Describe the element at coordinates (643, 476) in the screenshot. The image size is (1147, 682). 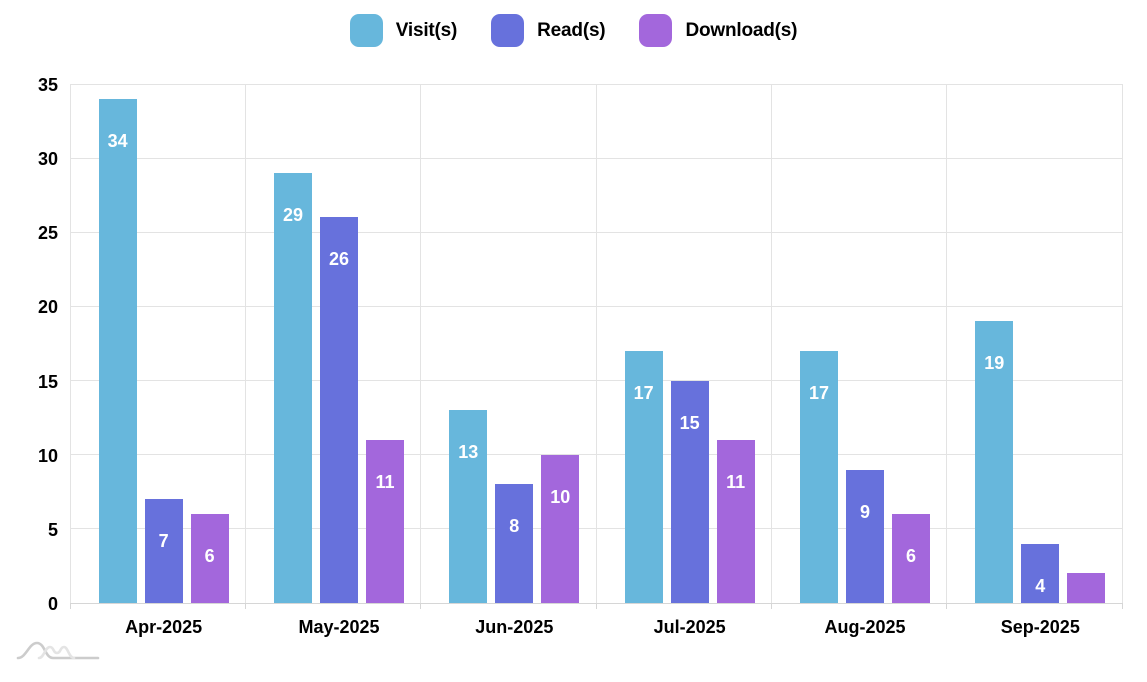
I see `bar-visit-s-jul-2025: 17` at that location.